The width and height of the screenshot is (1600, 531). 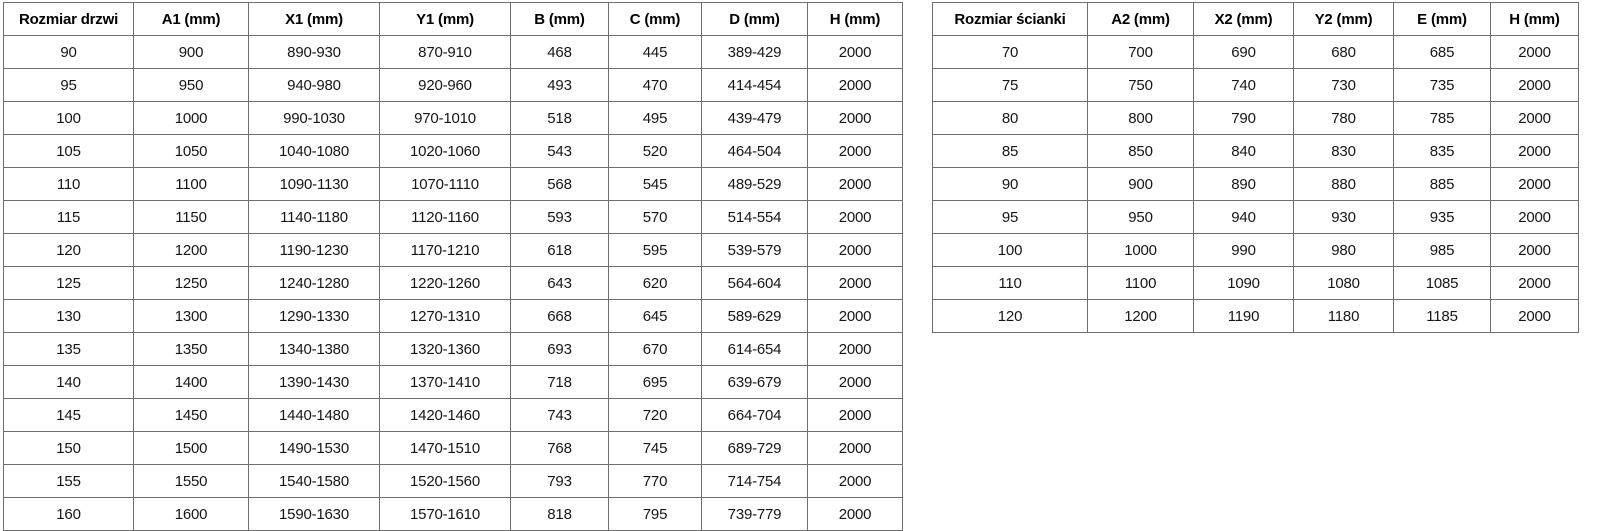 I want to click on doors-cell-r14-c7: 2000, so click(x=855, y=514).